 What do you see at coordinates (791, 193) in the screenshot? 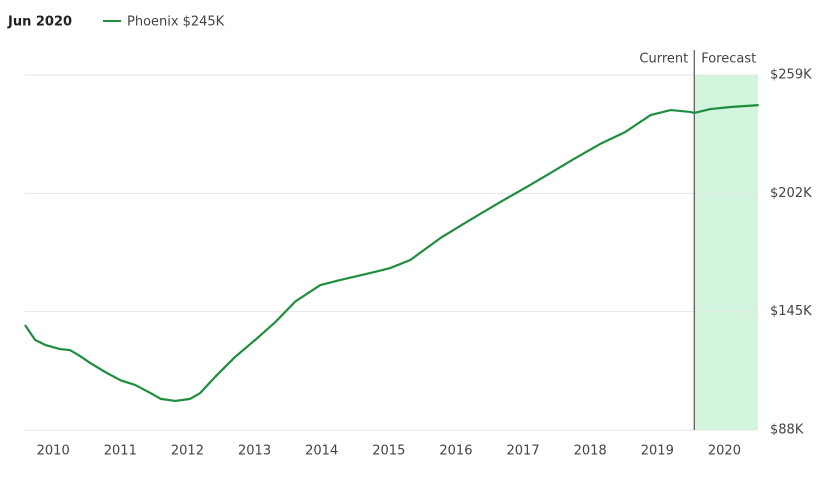
I see `y-tick-label: $202K` at bounding box center [791, 193].